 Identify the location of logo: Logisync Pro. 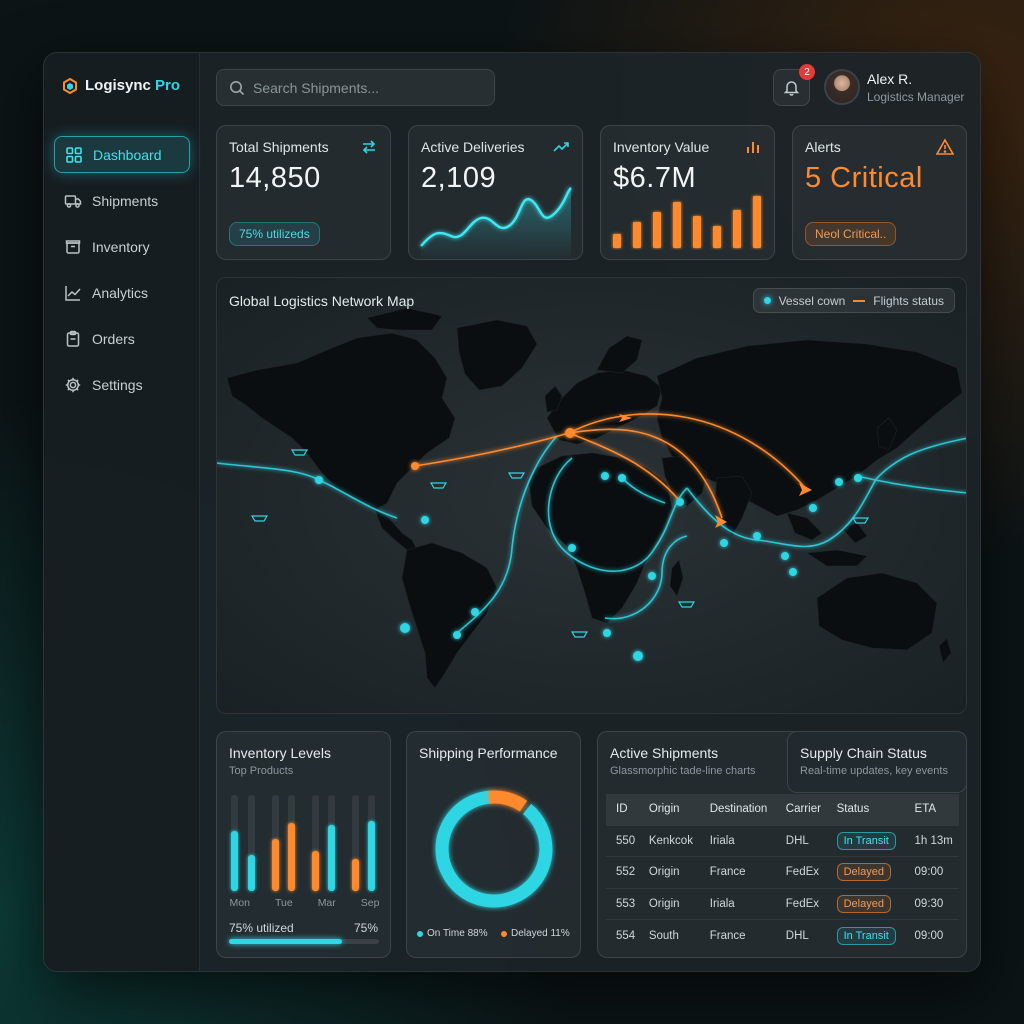
(121, 85).